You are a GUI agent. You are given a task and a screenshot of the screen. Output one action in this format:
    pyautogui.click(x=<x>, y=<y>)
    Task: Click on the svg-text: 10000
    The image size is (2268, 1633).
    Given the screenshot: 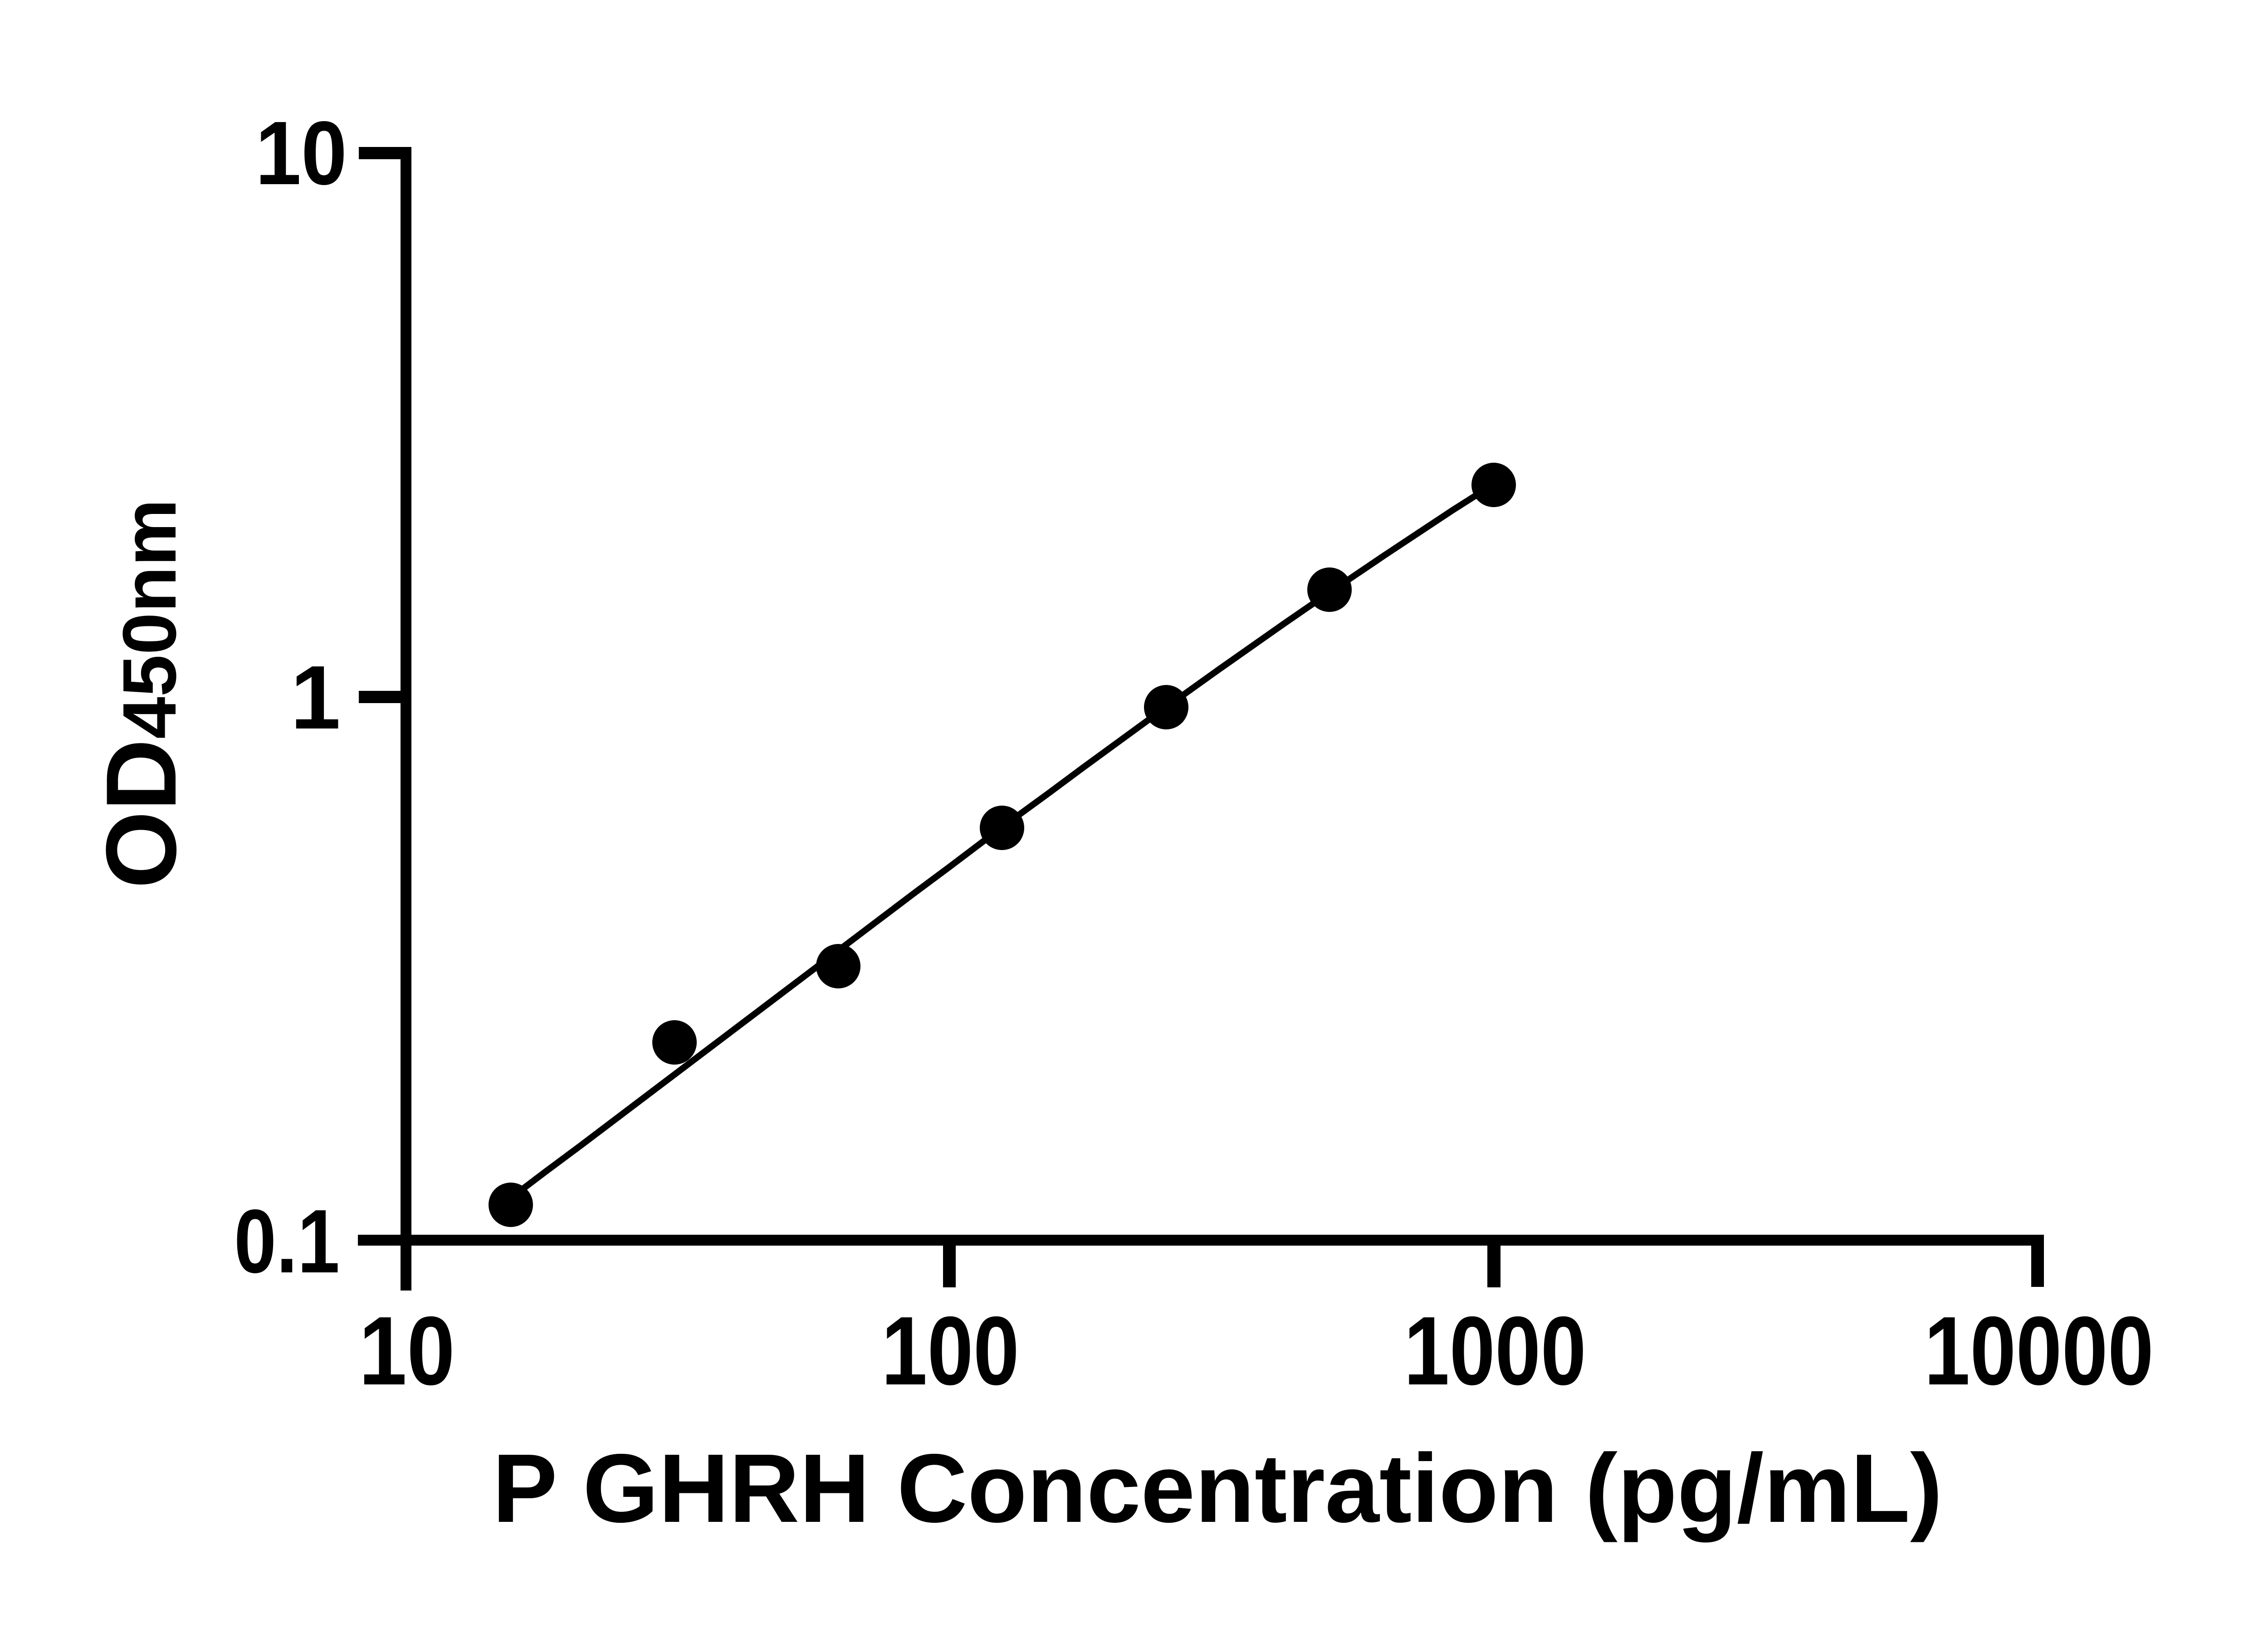 What is the action you would take?
    pyautogui.click(x=2039, y=1350)
    